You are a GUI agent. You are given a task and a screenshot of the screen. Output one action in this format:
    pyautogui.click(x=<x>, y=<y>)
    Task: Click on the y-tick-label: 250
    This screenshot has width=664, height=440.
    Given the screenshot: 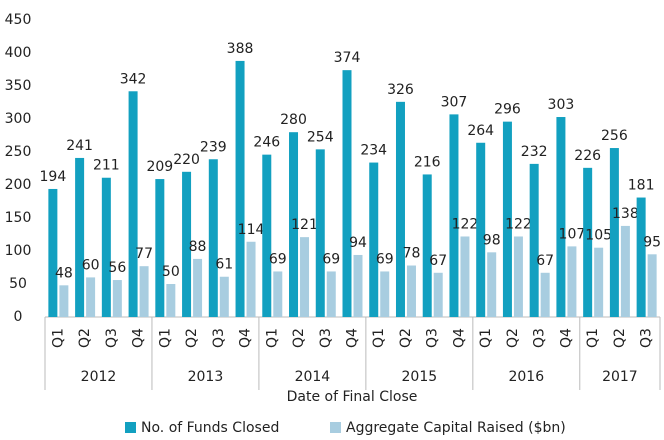 What is the action you would take?
    pyautogui.click(x=18, y=152)
    